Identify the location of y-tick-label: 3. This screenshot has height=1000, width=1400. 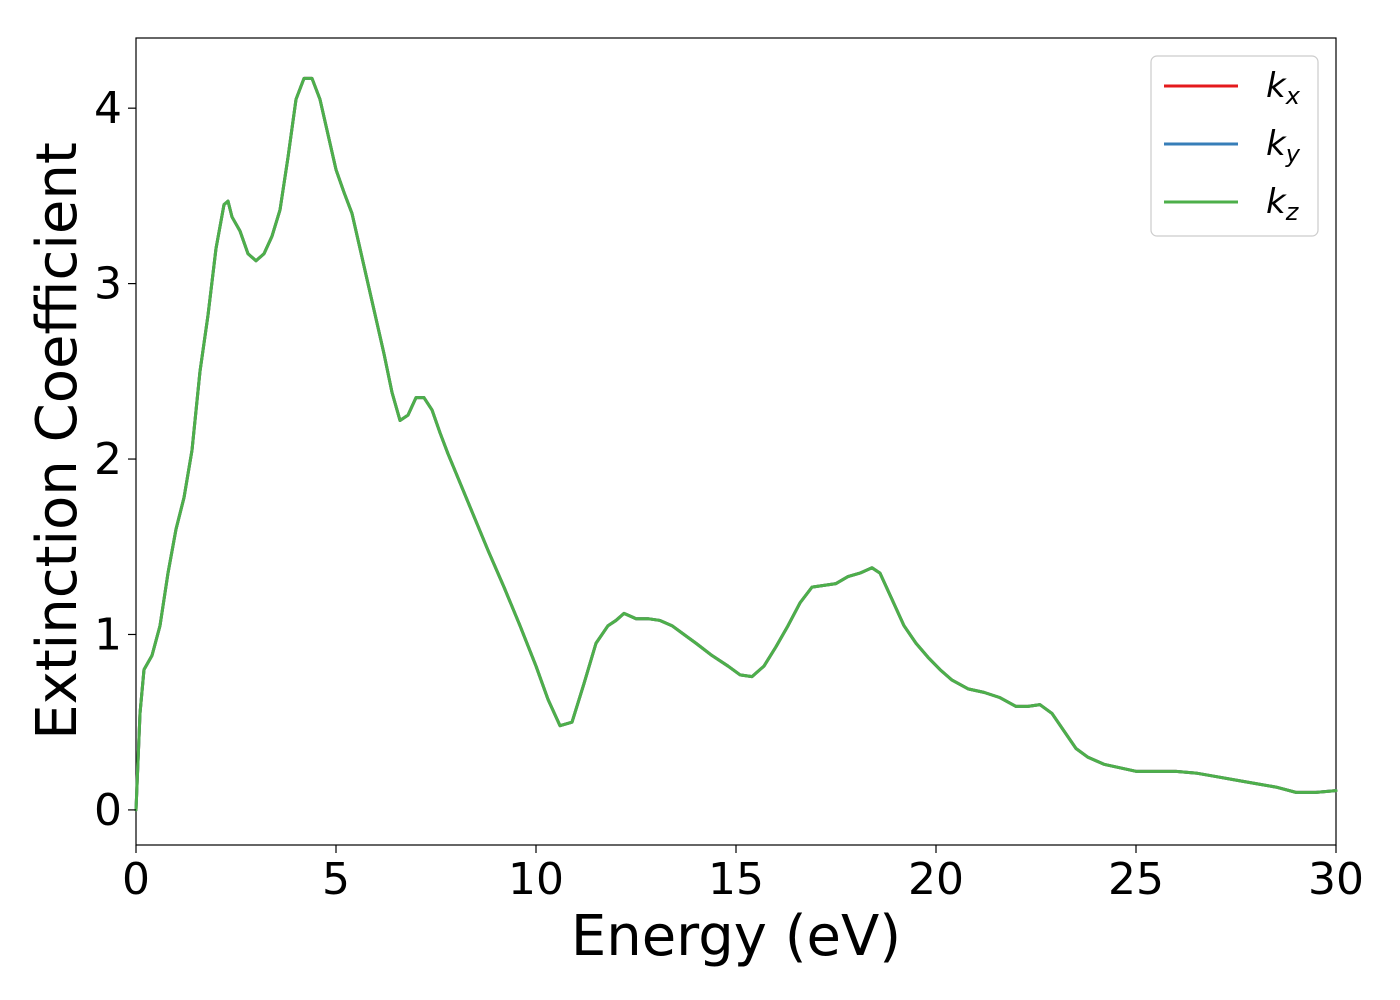
(108, 284).